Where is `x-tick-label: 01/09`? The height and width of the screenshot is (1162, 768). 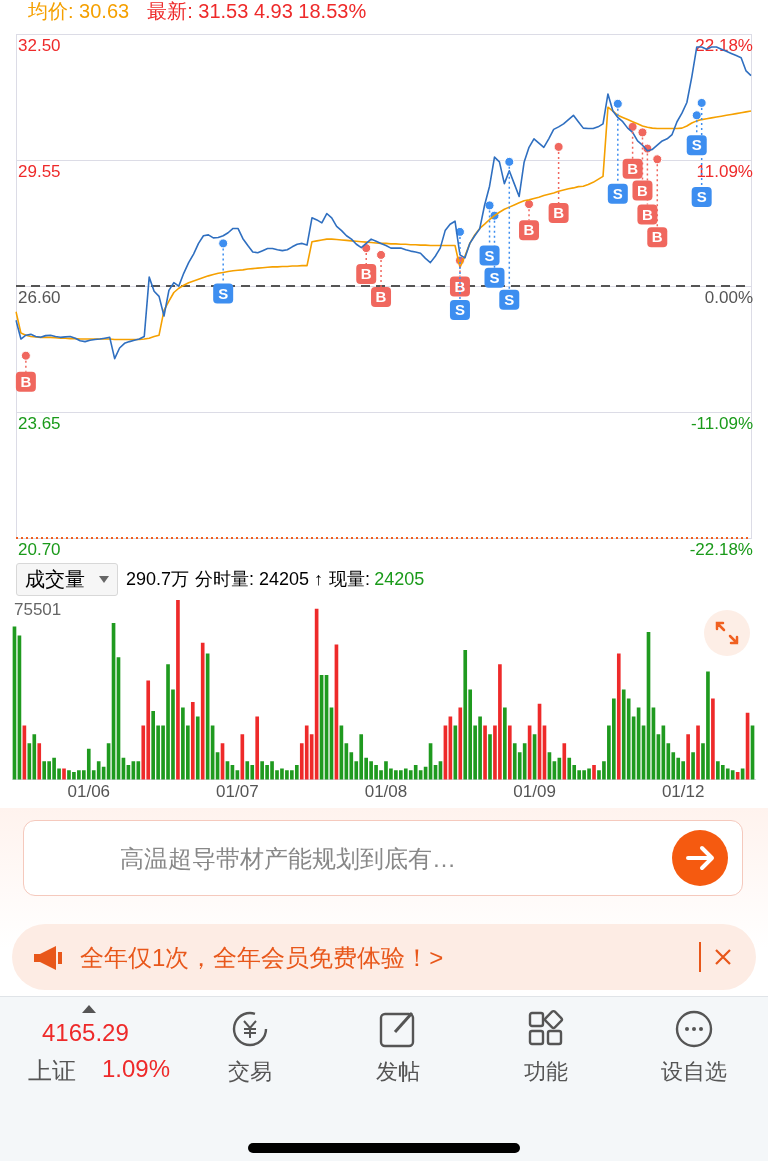 x-tick-label: 01/09 is located at coordinates (534, 792).